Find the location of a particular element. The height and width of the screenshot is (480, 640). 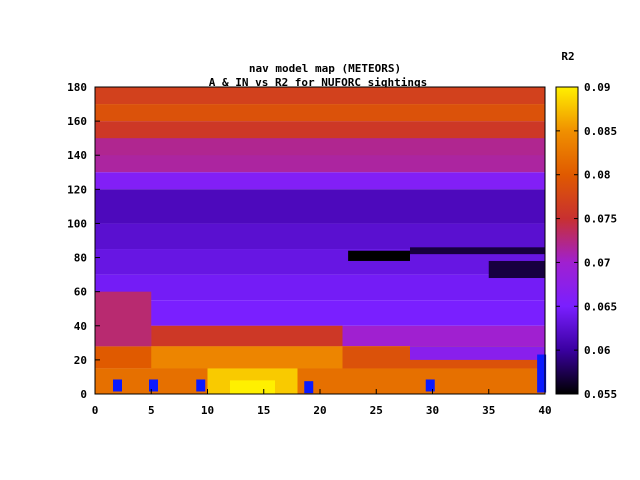

colorbar-tick-label: 0.06 is located at coordinates (597, 350).